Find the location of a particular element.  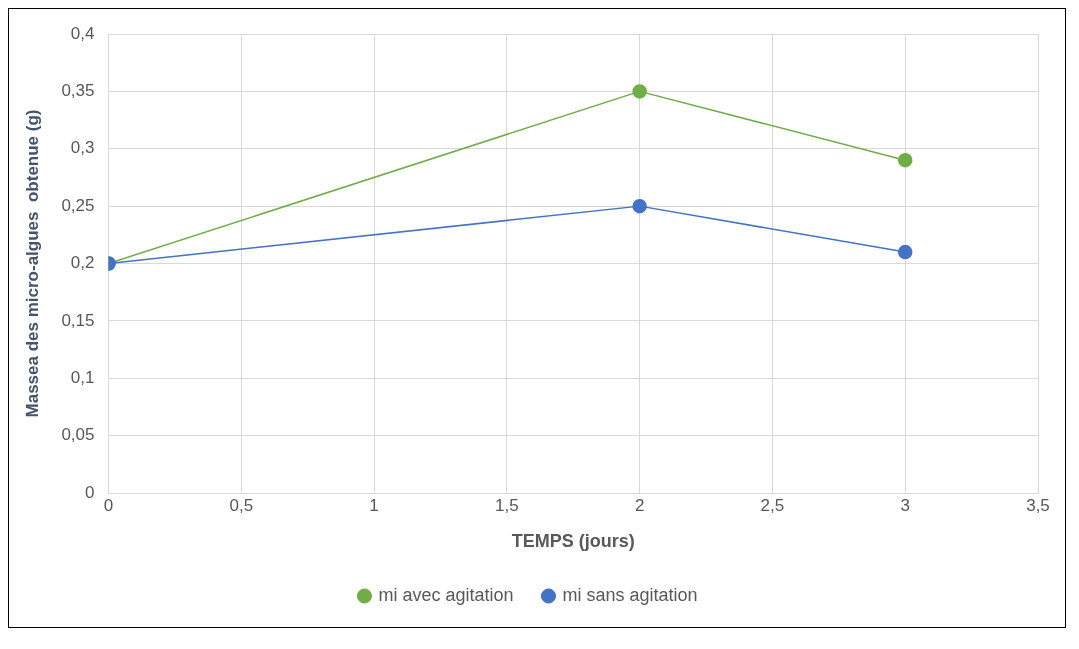

x-tick-label: 1 is located at coordinates (374, 505).